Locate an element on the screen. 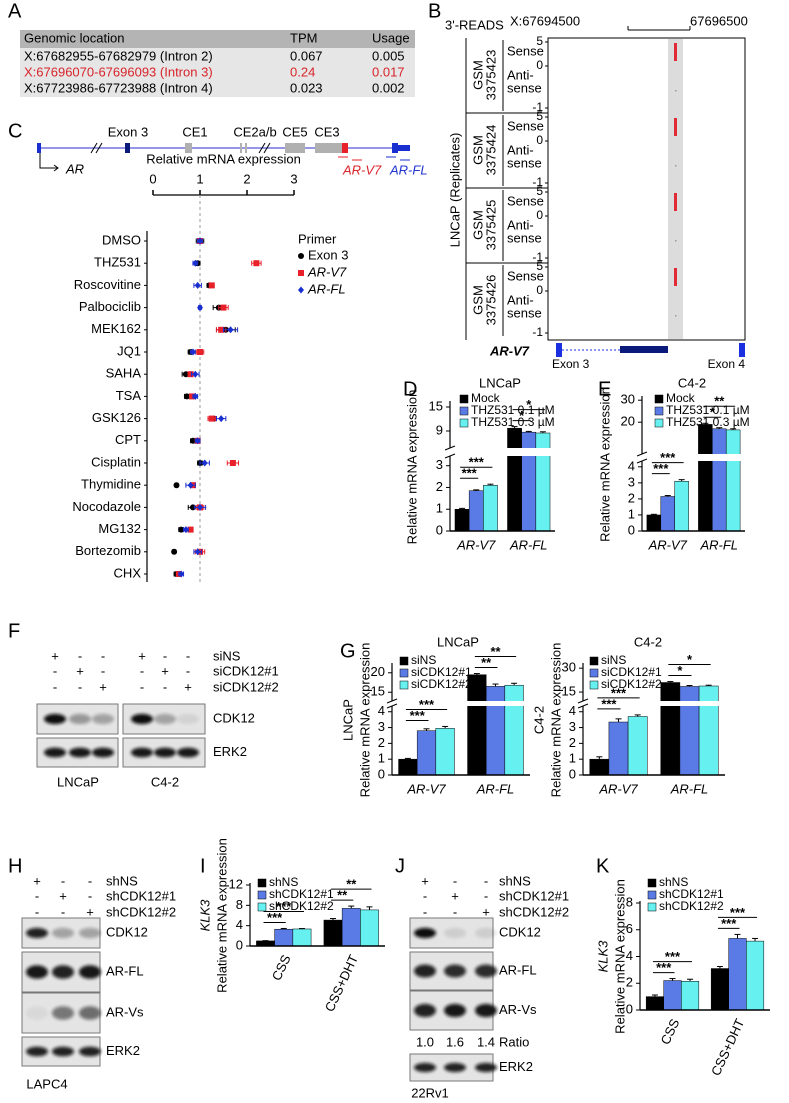 The image size is (789, 1103). table-cell: 0.067 is located at coordinates (306, 55).